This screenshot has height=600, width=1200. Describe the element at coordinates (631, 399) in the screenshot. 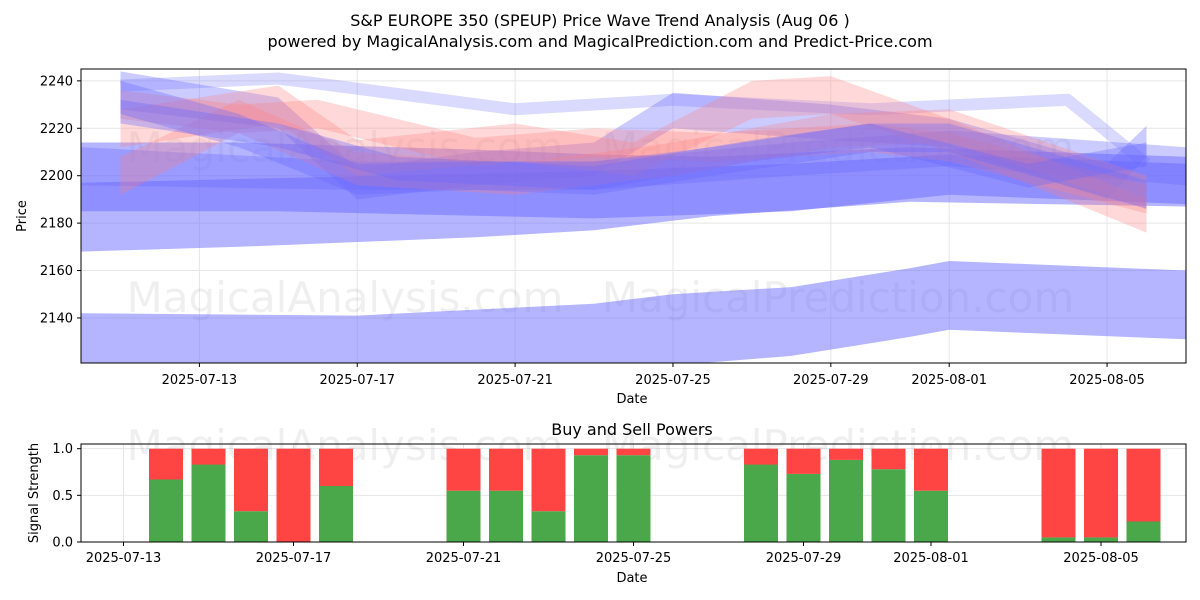

I see `price-x-axis-label: Date` at that location.